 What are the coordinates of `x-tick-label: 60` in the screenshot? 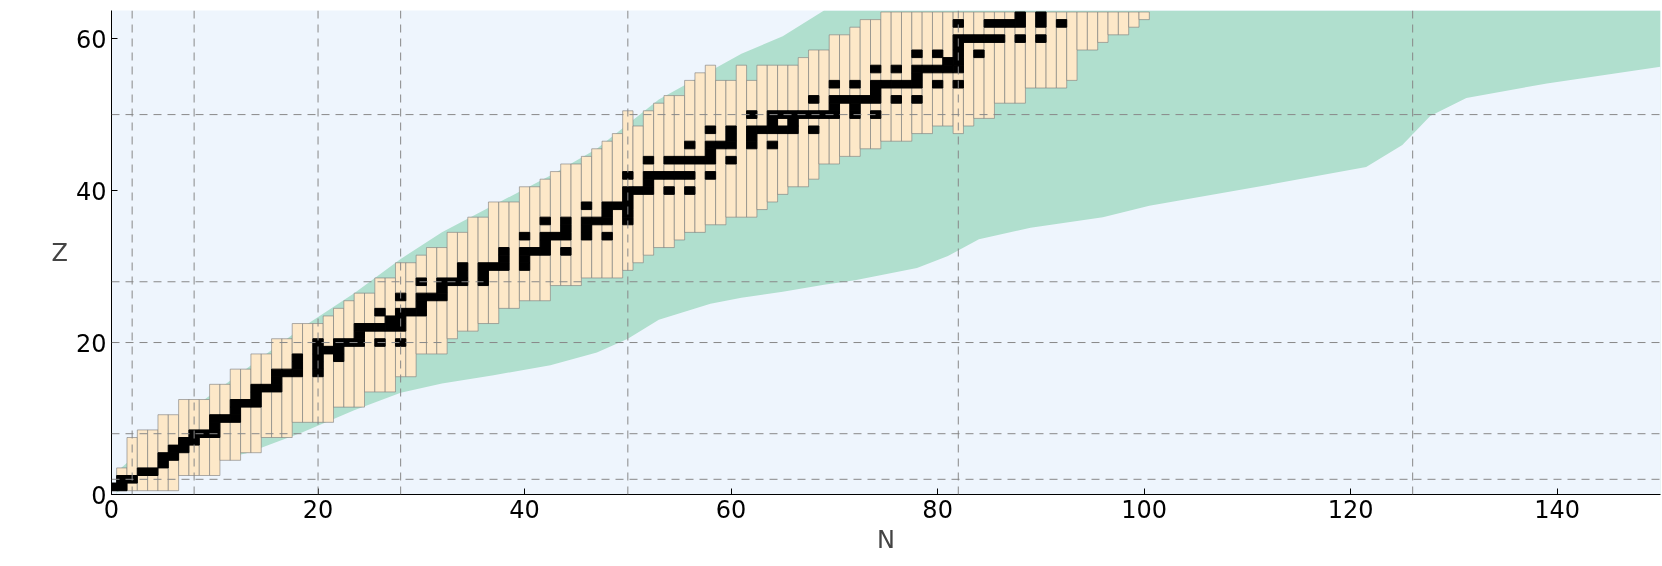 It's located at (731, 509).